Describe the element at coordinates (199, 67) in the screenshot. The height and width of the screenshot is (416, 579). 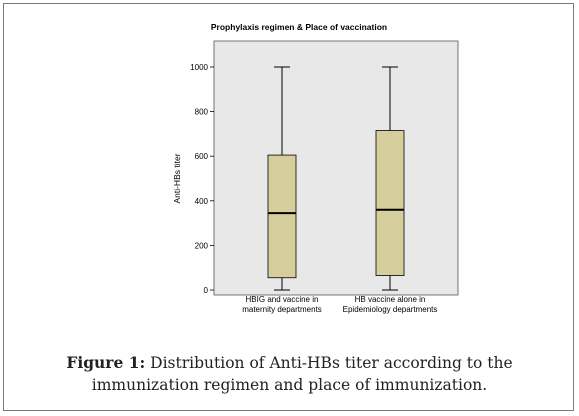
I see `y-tick-label: 1000` at that location.